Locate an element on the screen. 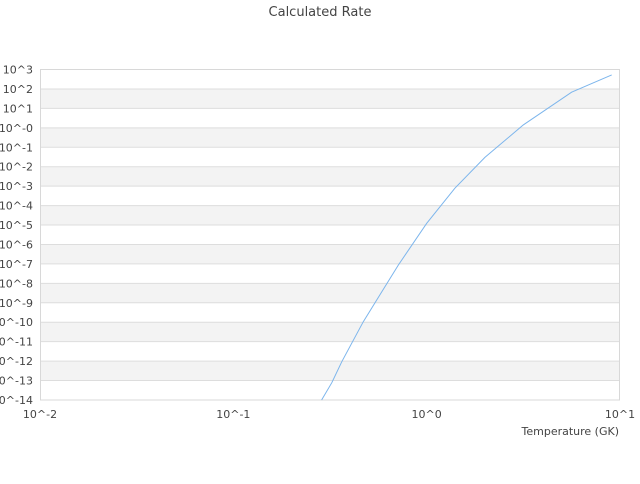 The image size is (640, 484). y-tick-label: 10^2 is located at coordinates (18, 89).